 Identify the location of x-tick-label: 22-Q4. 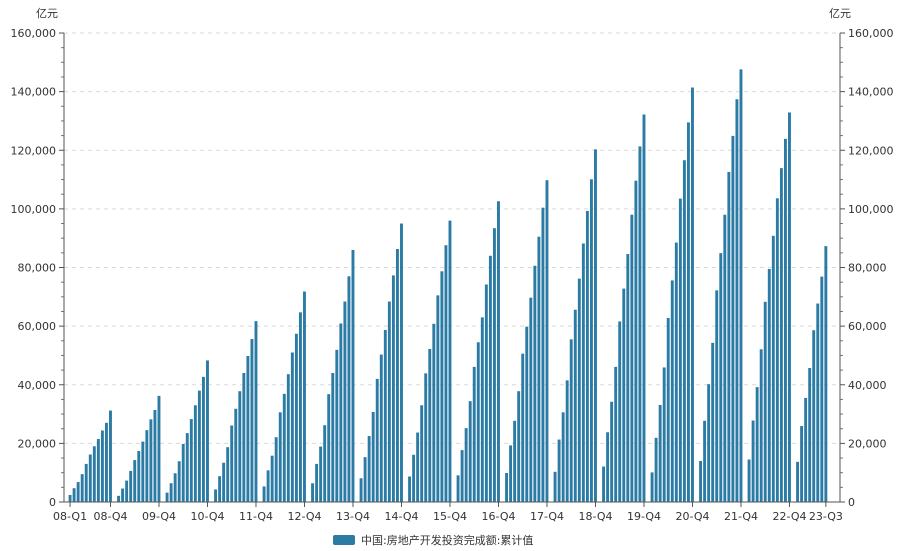
(789, 516).